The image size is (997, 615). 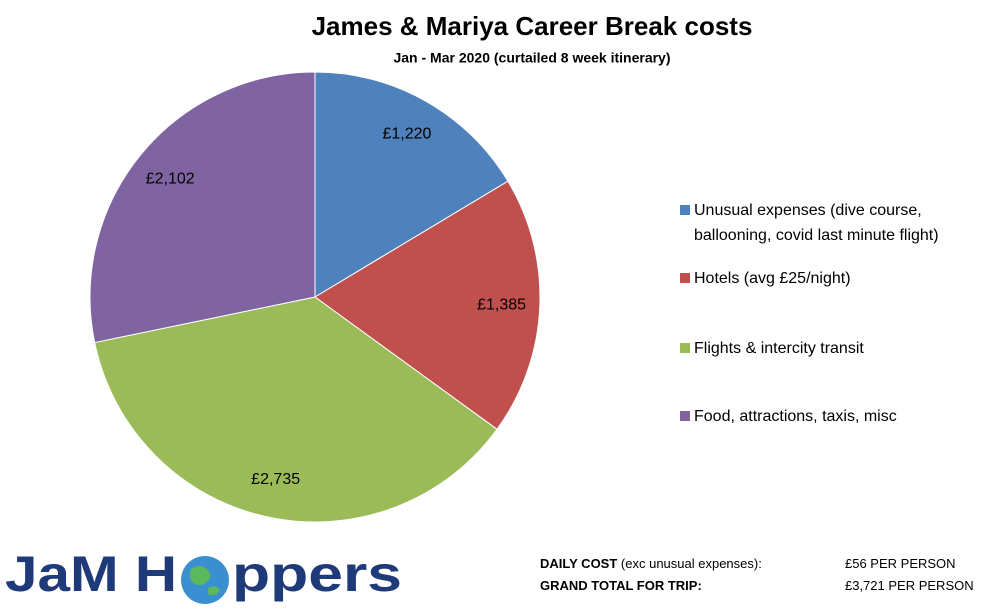 I want to click on legend-item: Flights & intercity transit, so click(x=830, y=348).